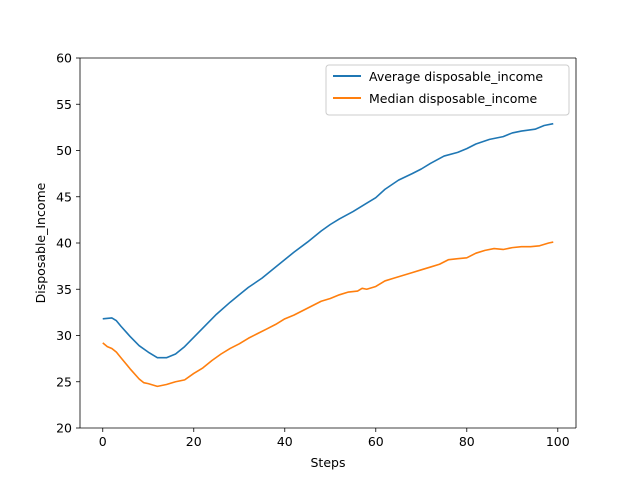 Image resolution: width=640 pixels, height=480 pixels. What do you see at coordinates (467, 441) in the screenshot?
I see `x-tick-label: 80` at bounding box center [467, 441].